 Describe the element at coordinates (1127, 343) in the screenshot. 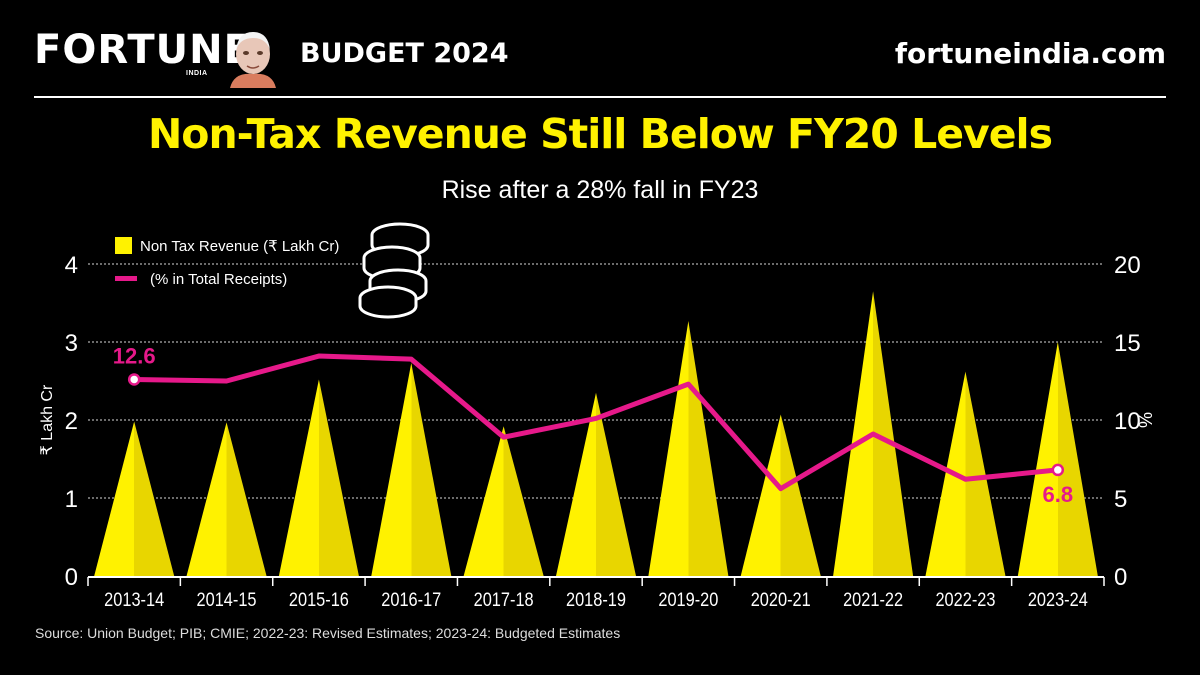

I see `y2-tick-label: 15` at that location.